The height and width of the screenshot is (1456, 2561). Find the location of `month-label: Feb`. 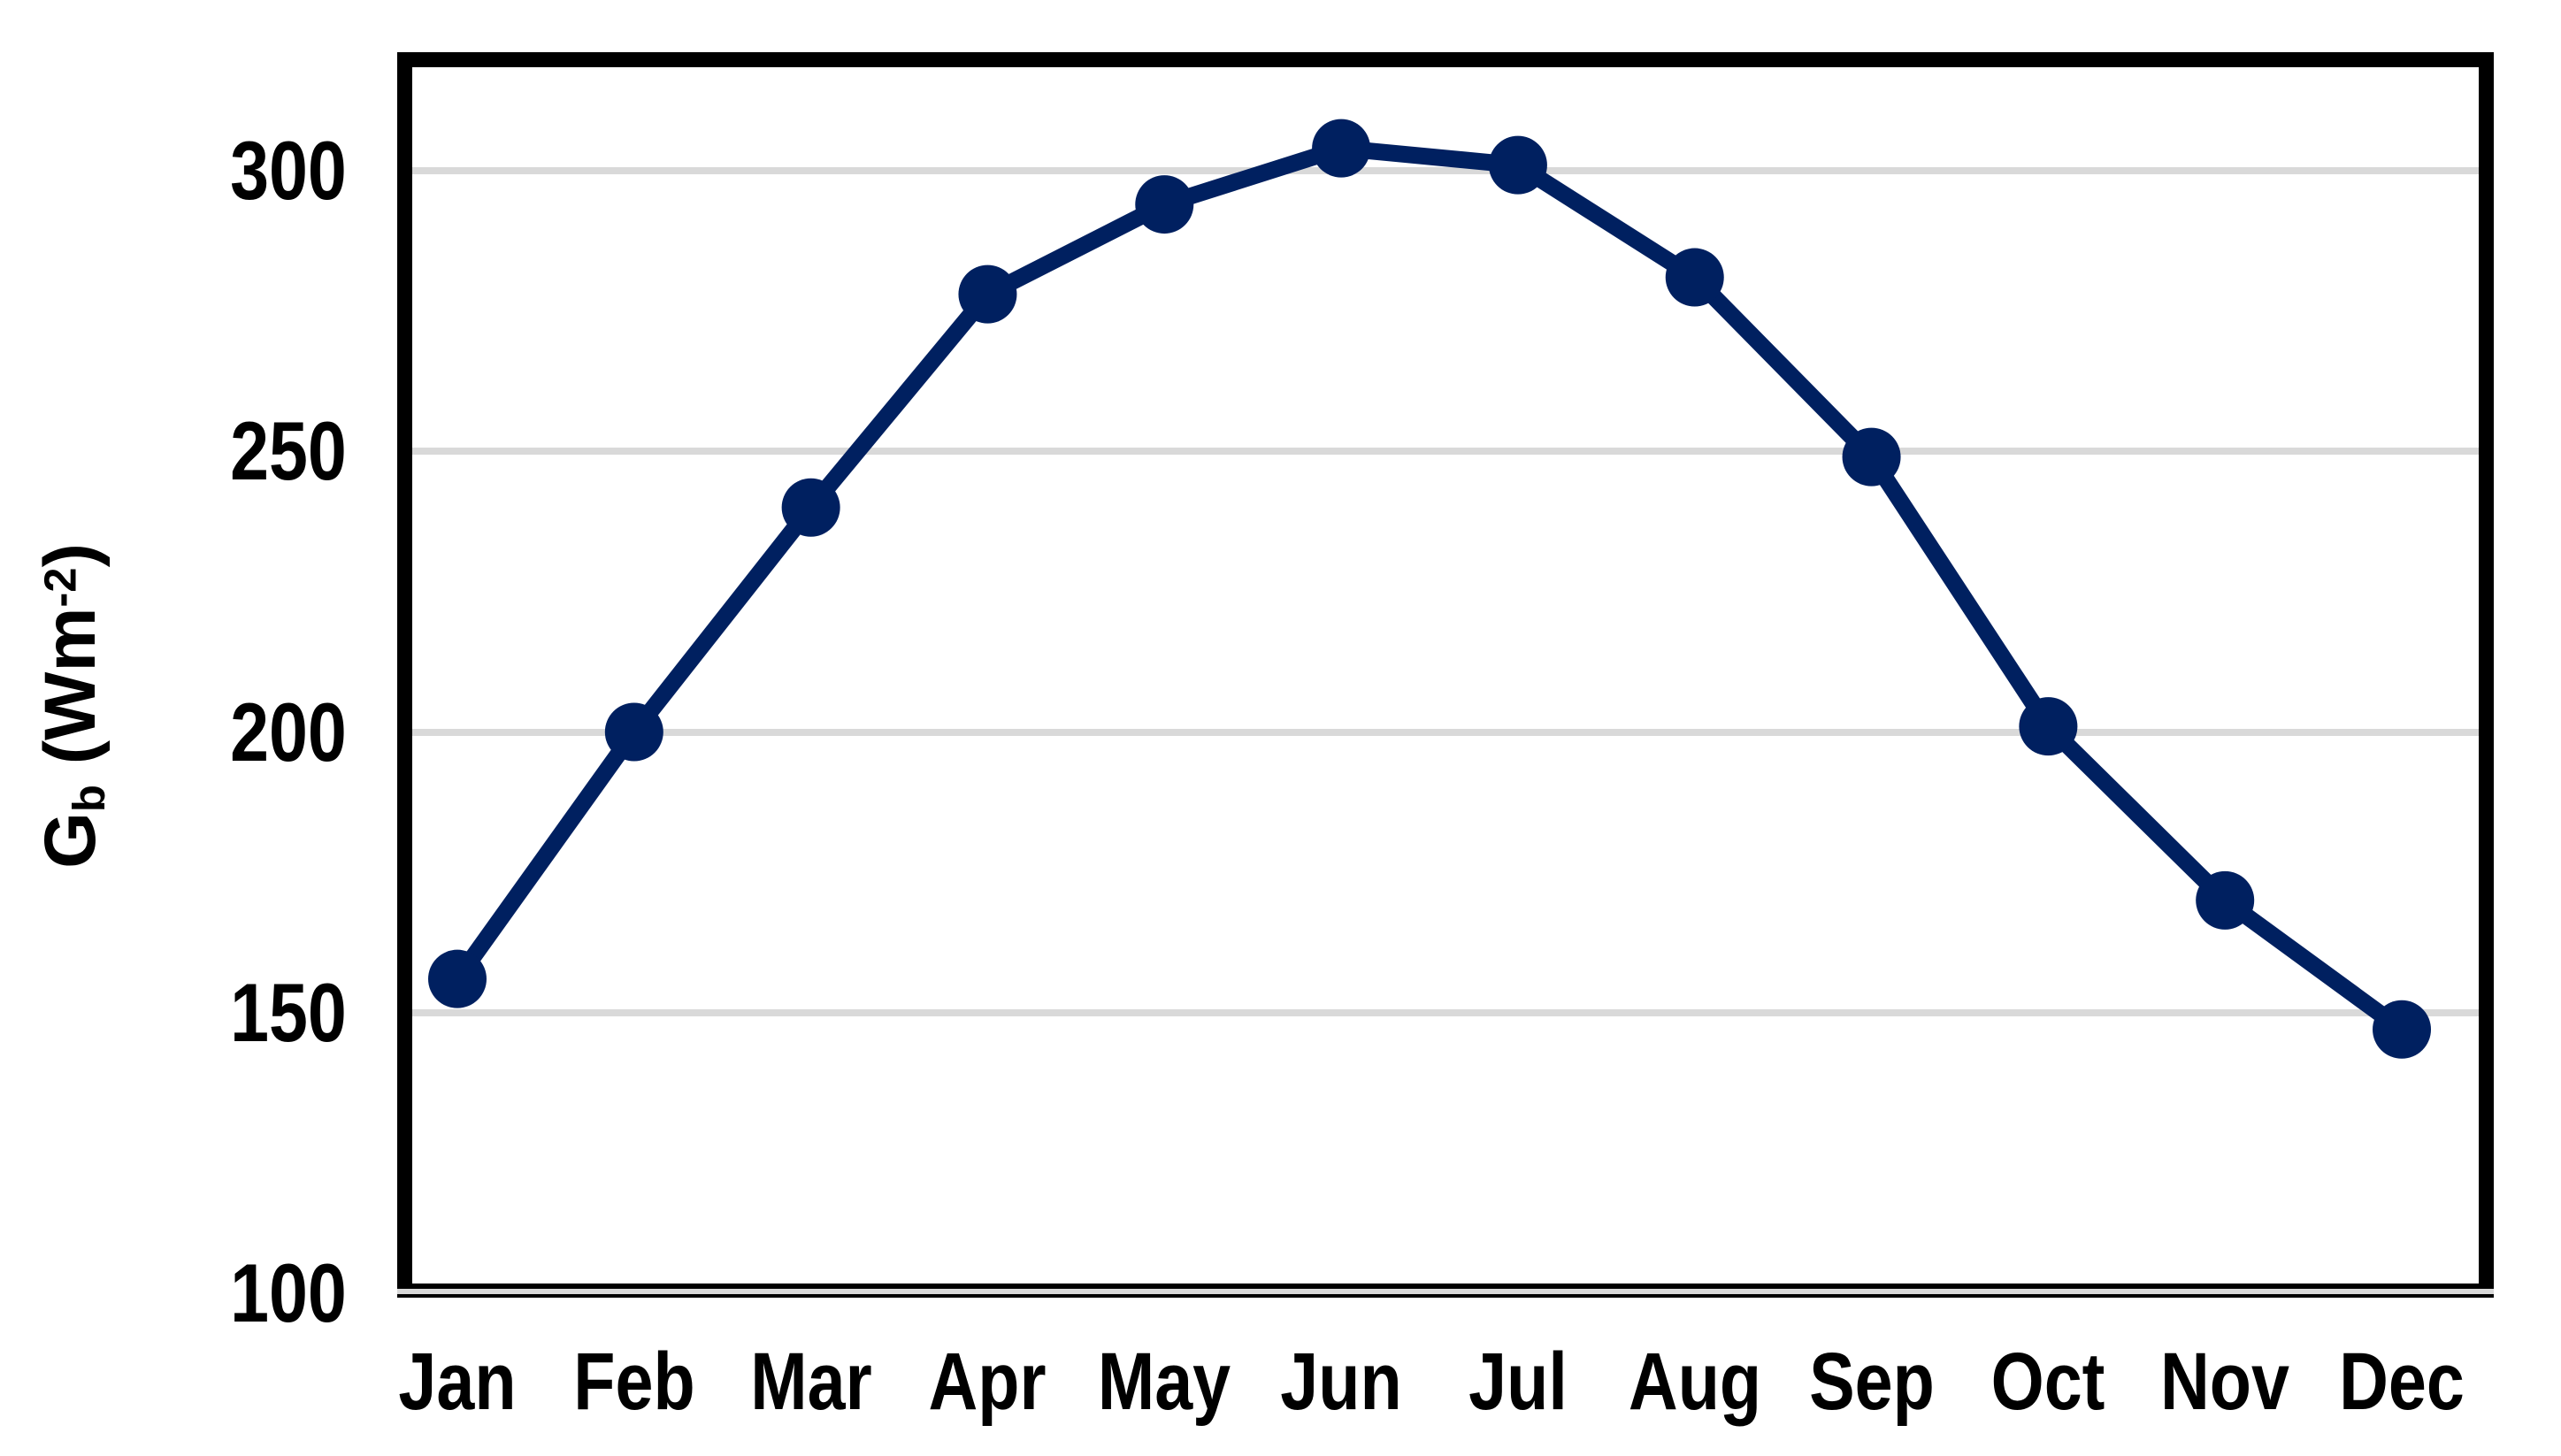

month-label: Feb is located at coordinates (634, 1382).